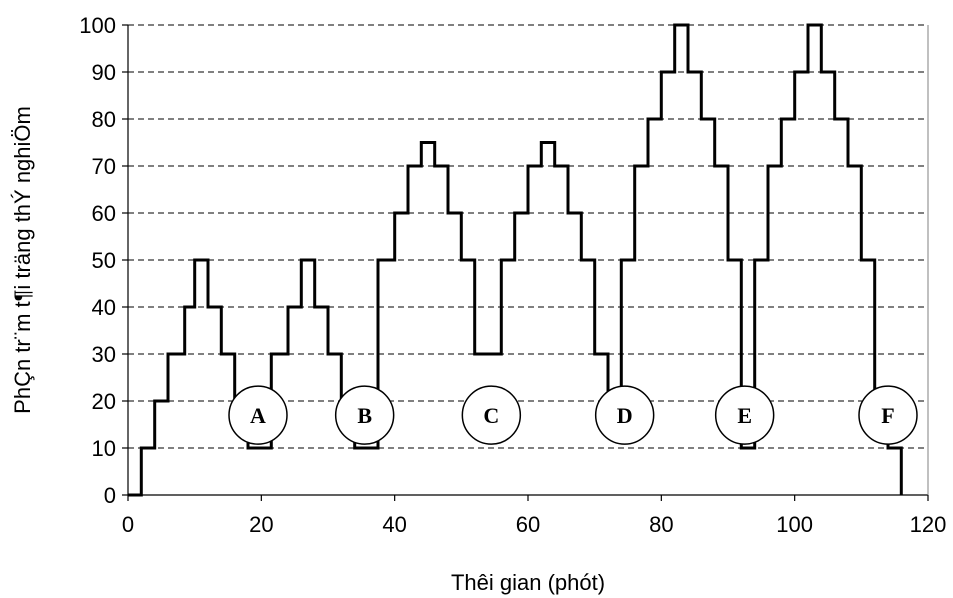  What do you see at coordinates (97, 25) in the screenshot?
I see `y-tick-label: 100` at bounding box center [97, 25].